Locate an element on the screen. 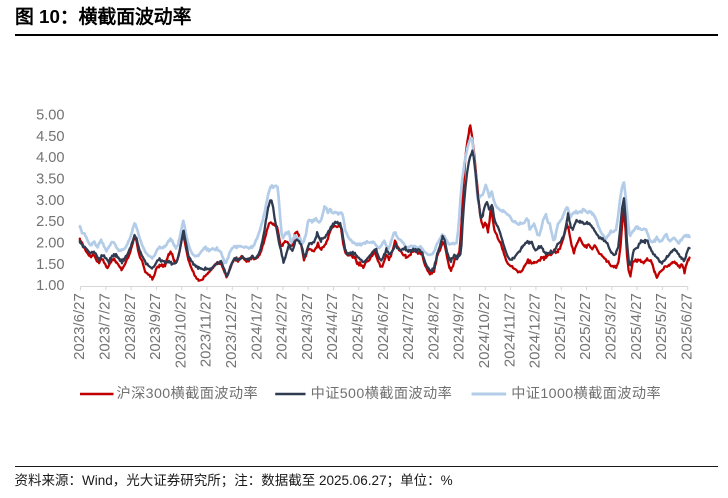 This screenshot has width=728, height=498. svg-text: 2023/12/27 is located at coordinates (231, 330).